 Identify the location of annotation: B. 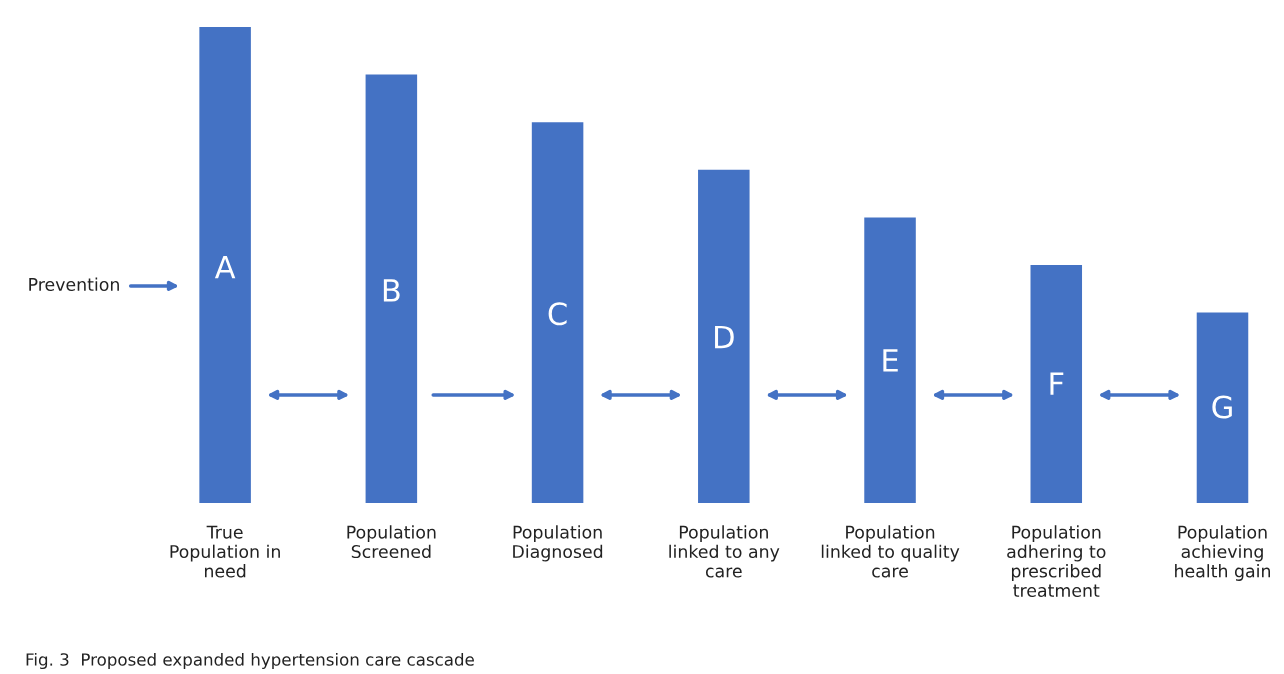
(391, 290).